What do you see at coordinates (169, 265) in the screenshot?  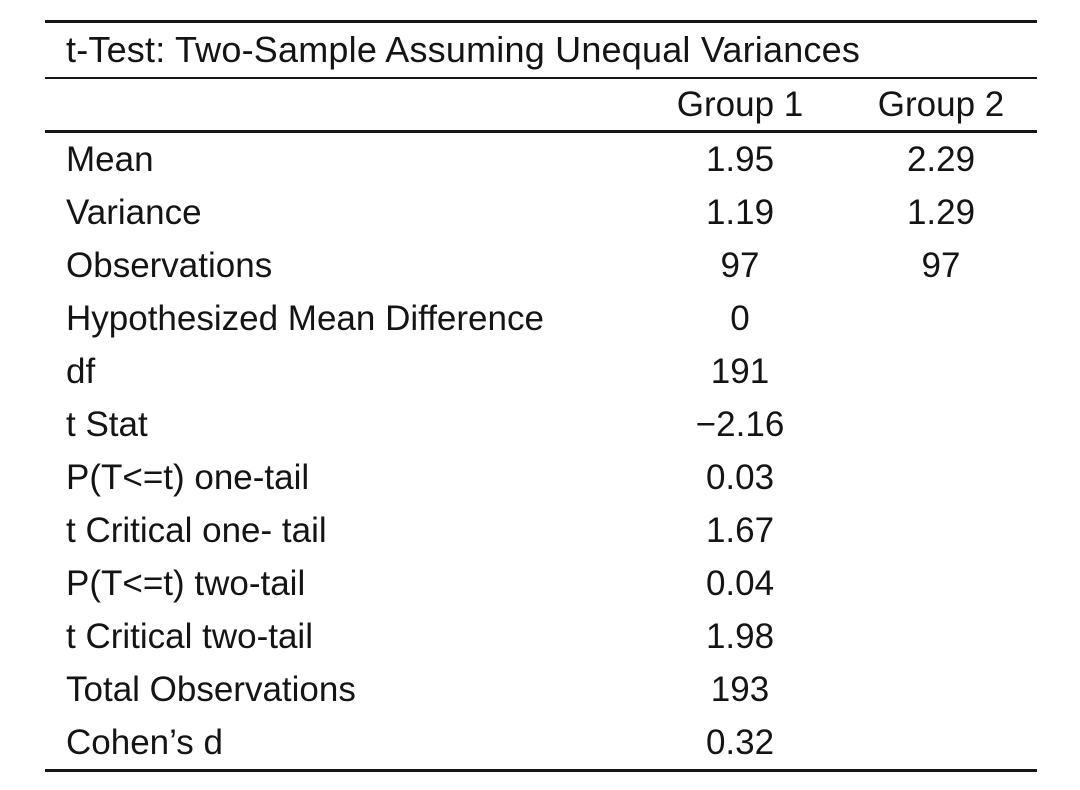 I see `row-label: Observations` at bounding box center [169, 265].